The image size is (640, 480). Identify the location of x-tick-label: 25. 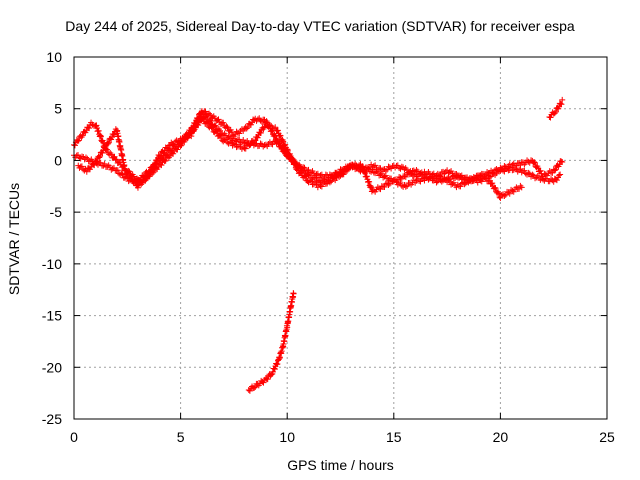
(607, 437).